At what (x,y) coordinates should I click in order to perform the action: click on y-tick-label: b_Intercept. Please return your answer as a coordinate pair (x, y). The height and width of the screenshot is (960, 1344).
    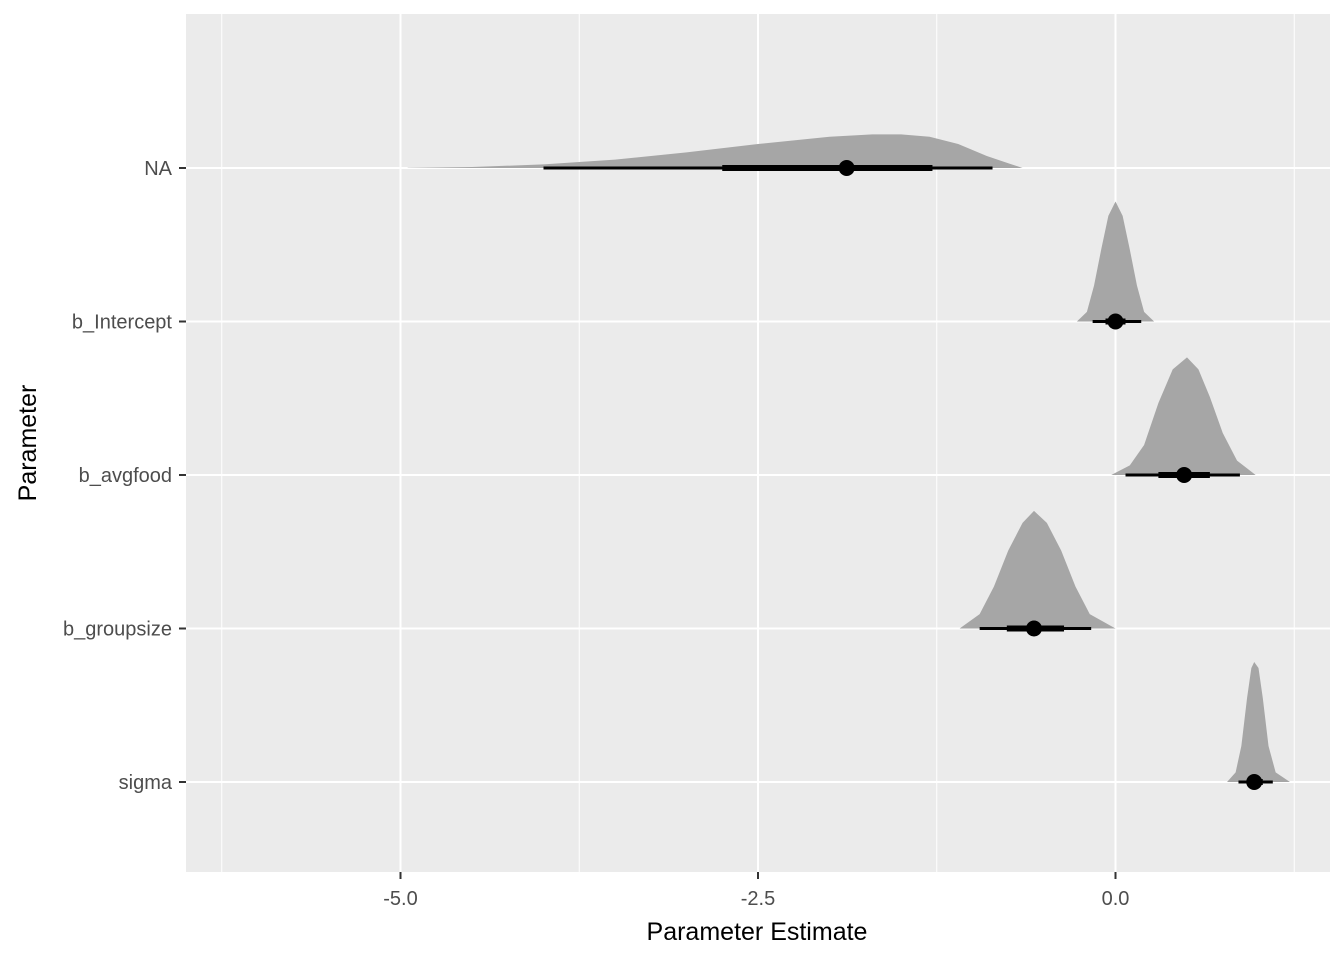
    Looking at the image, I should click on (122, 323).